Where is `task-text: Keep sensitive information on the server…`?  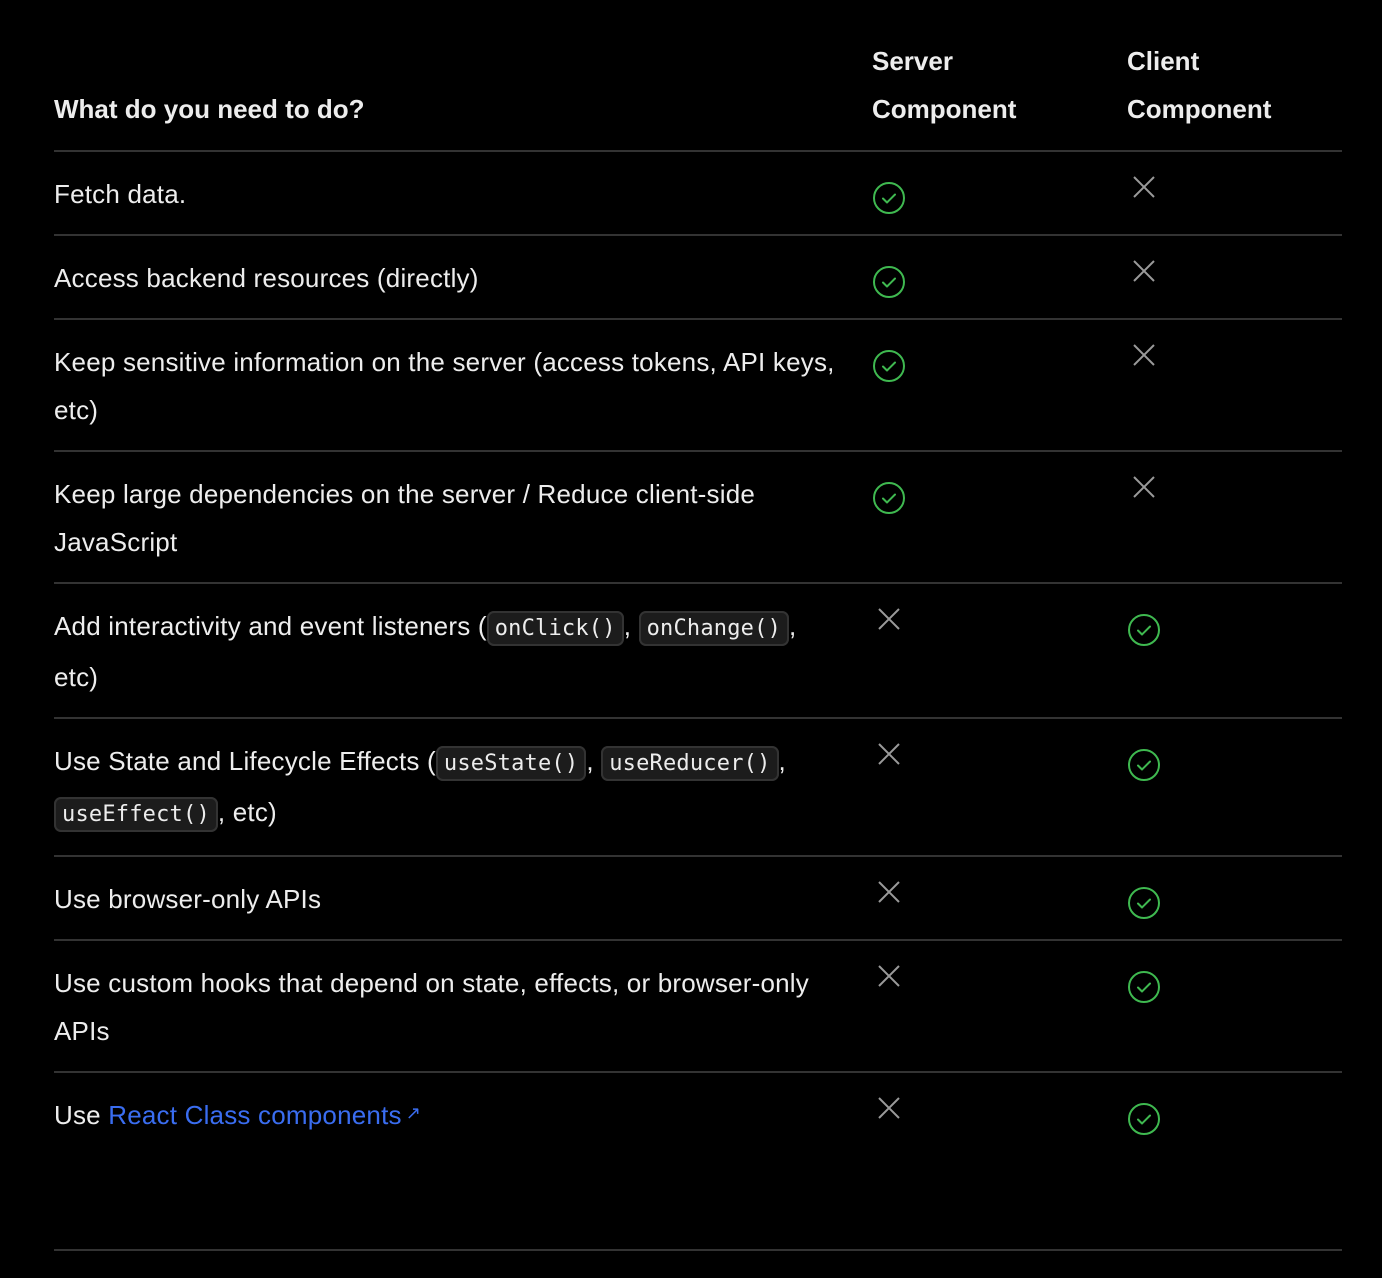
task-text: Keep sensitive information on the server… is located at coordinates (444, 386).